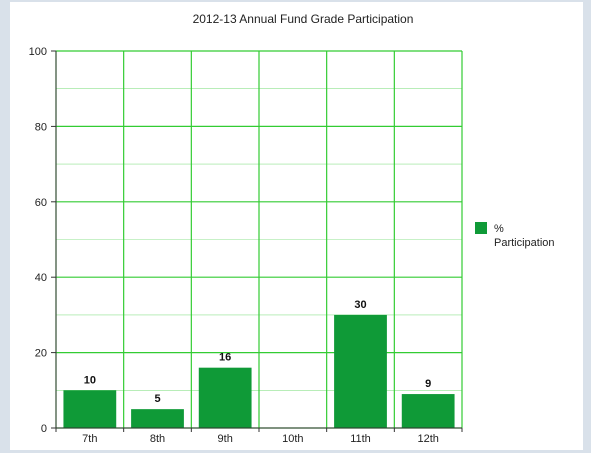 This screenshot has width=591, height=453. What do you see at coordinates (90, 409) in the screenshot?
I see `bar-7th` at bounding box center [90, 409].